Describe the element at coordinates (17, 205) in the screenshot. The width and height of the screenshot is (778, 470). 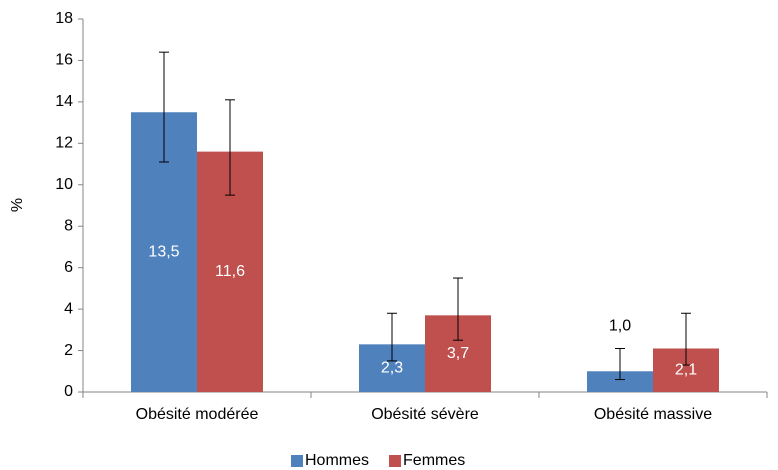
I see `y-axis-label: %` at that location.